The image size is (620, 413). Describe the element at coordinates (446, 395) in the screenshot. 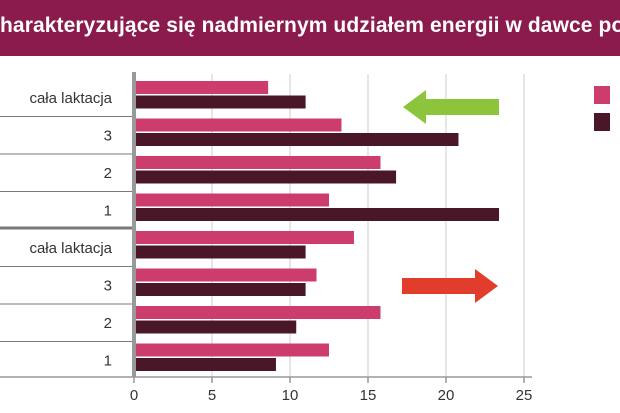

I see `x-tick-label: 20` at that location.